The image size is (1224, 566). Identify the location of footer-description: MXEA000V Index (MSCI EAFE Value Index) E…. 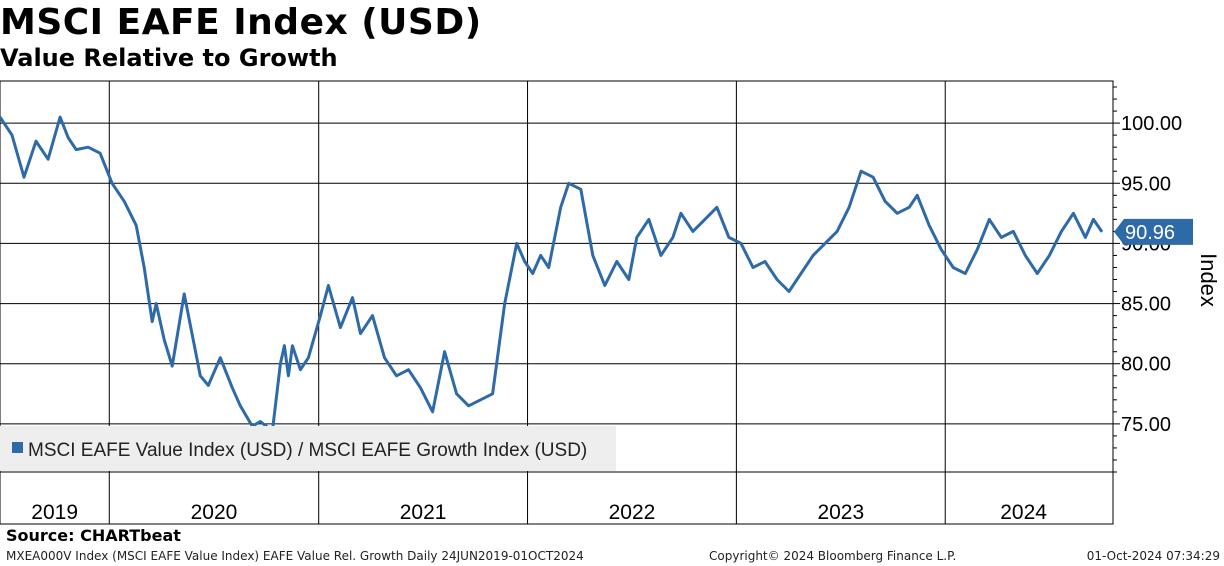
(295, 556).